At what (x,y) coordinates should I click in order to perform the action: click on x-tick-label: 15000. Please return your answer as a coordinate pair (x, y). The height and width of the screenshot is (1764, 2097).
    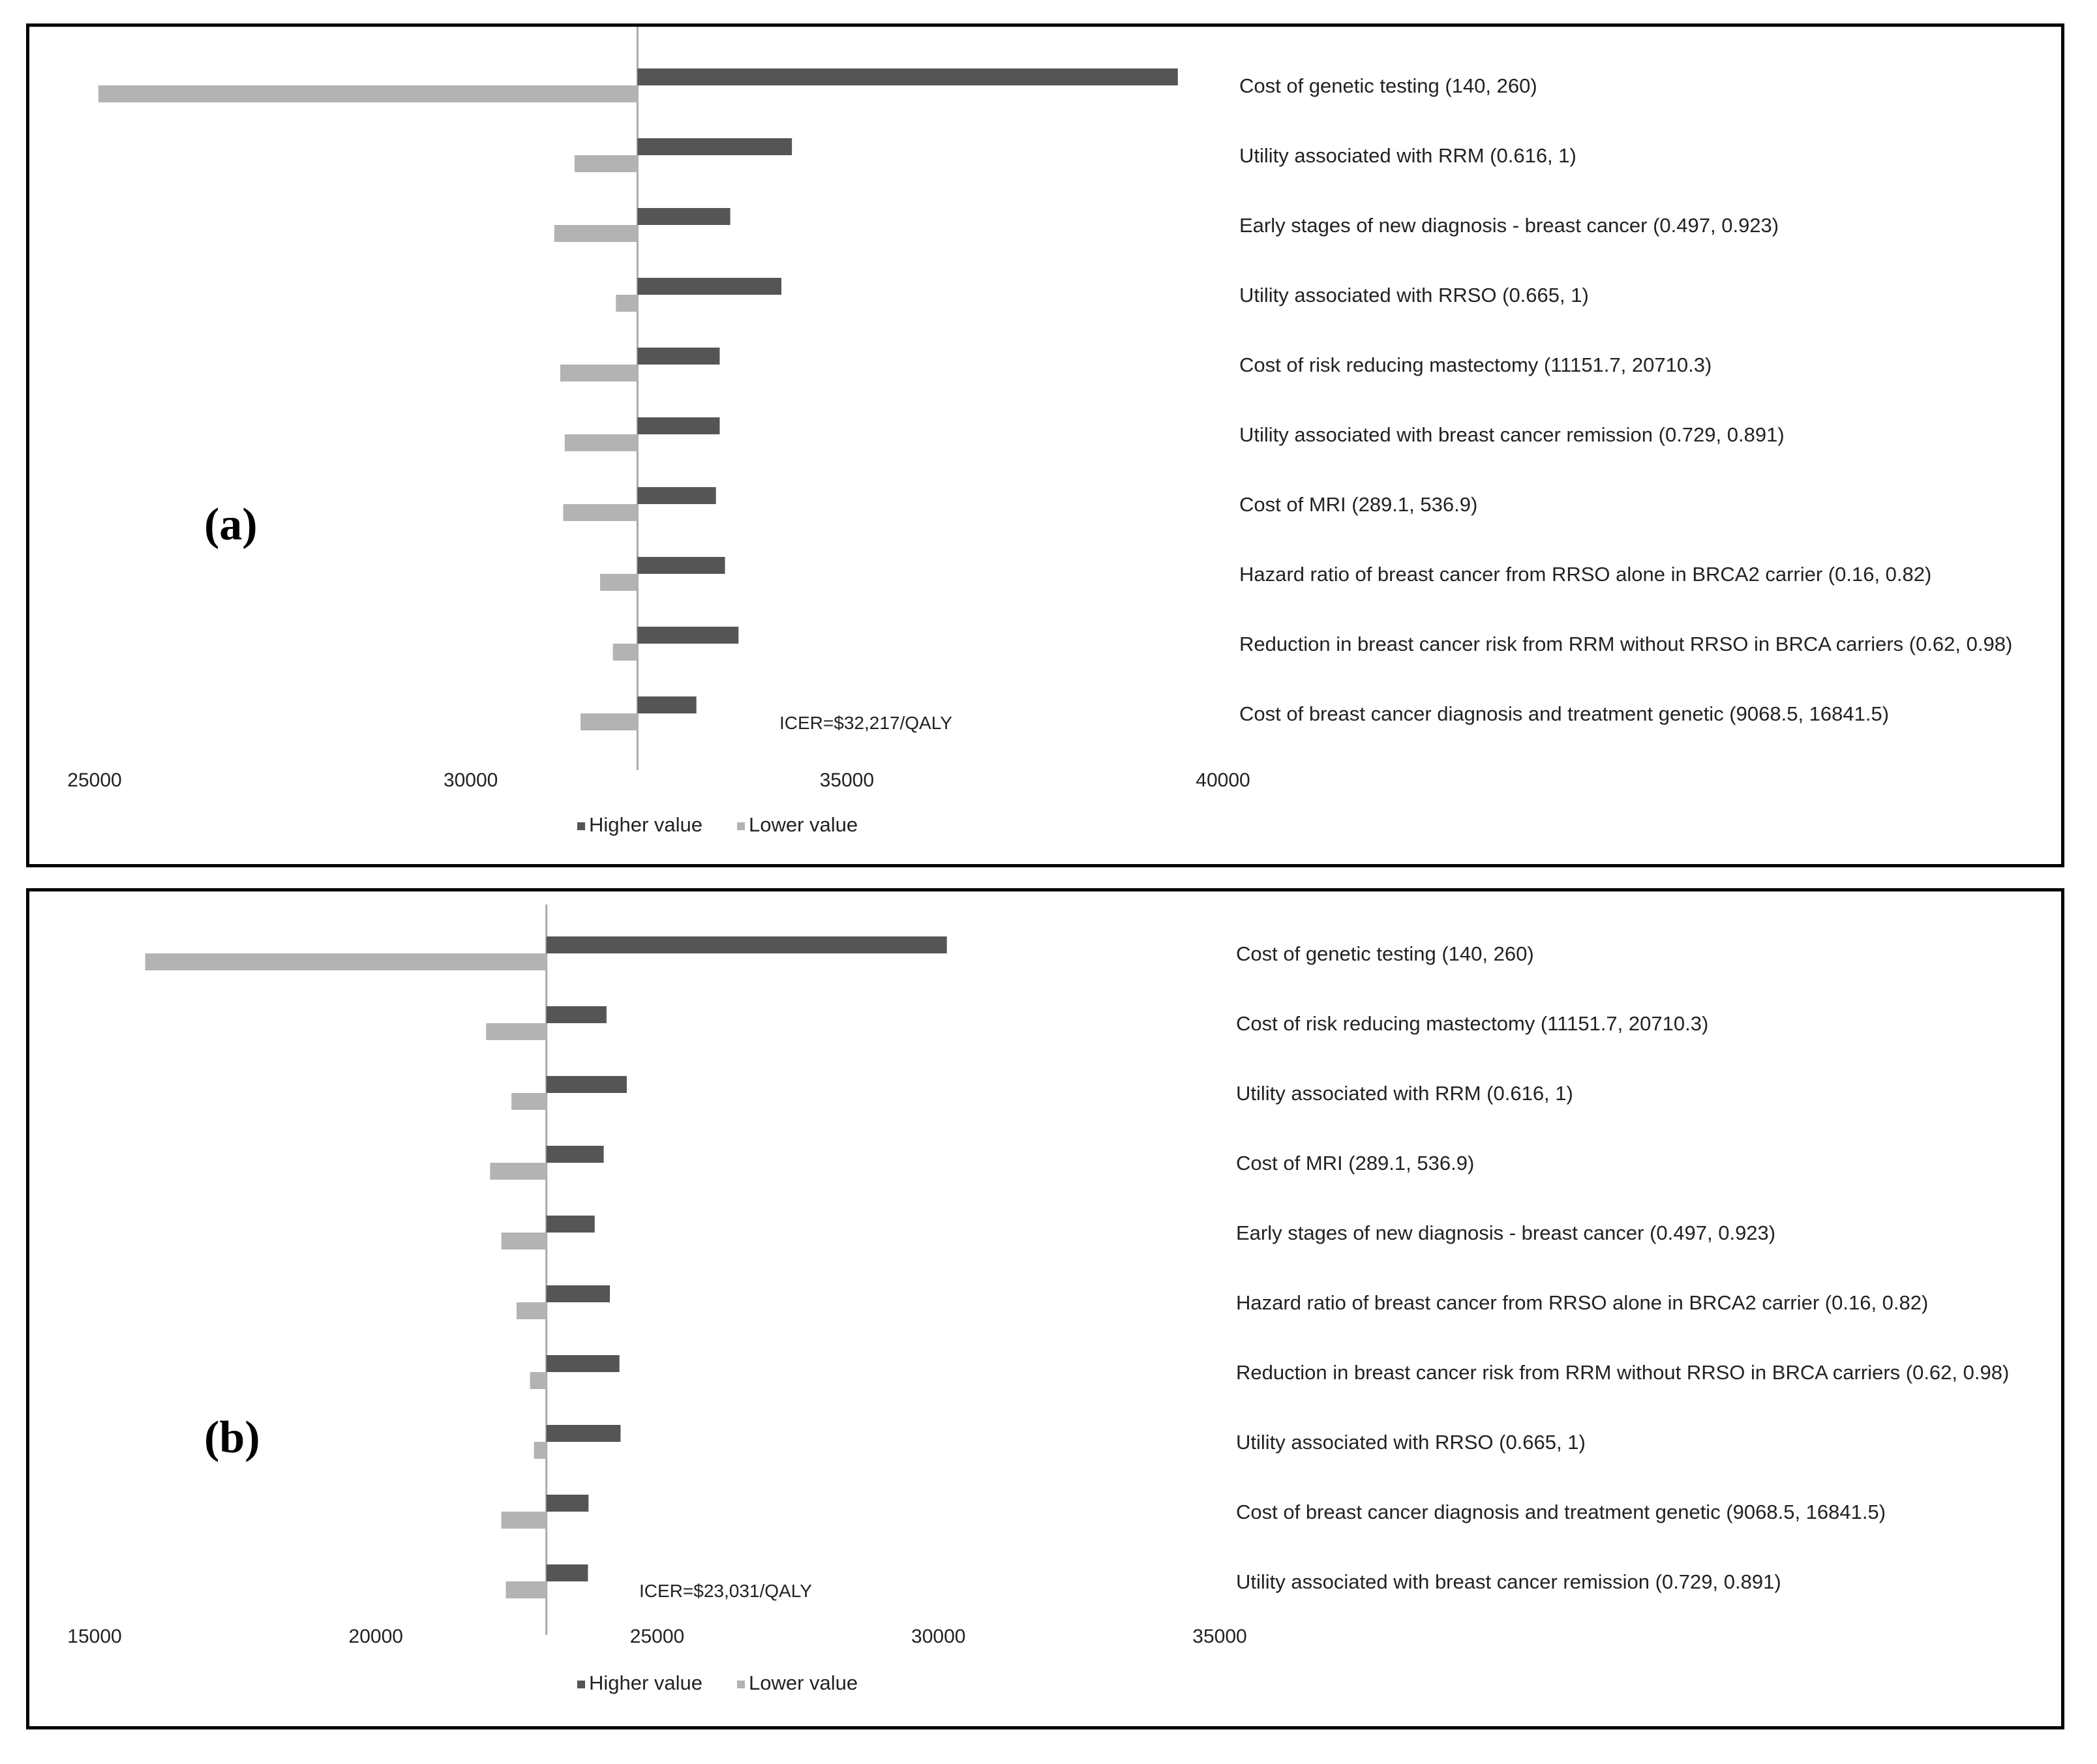
    Looking at the image, I should click on (94, 1636).